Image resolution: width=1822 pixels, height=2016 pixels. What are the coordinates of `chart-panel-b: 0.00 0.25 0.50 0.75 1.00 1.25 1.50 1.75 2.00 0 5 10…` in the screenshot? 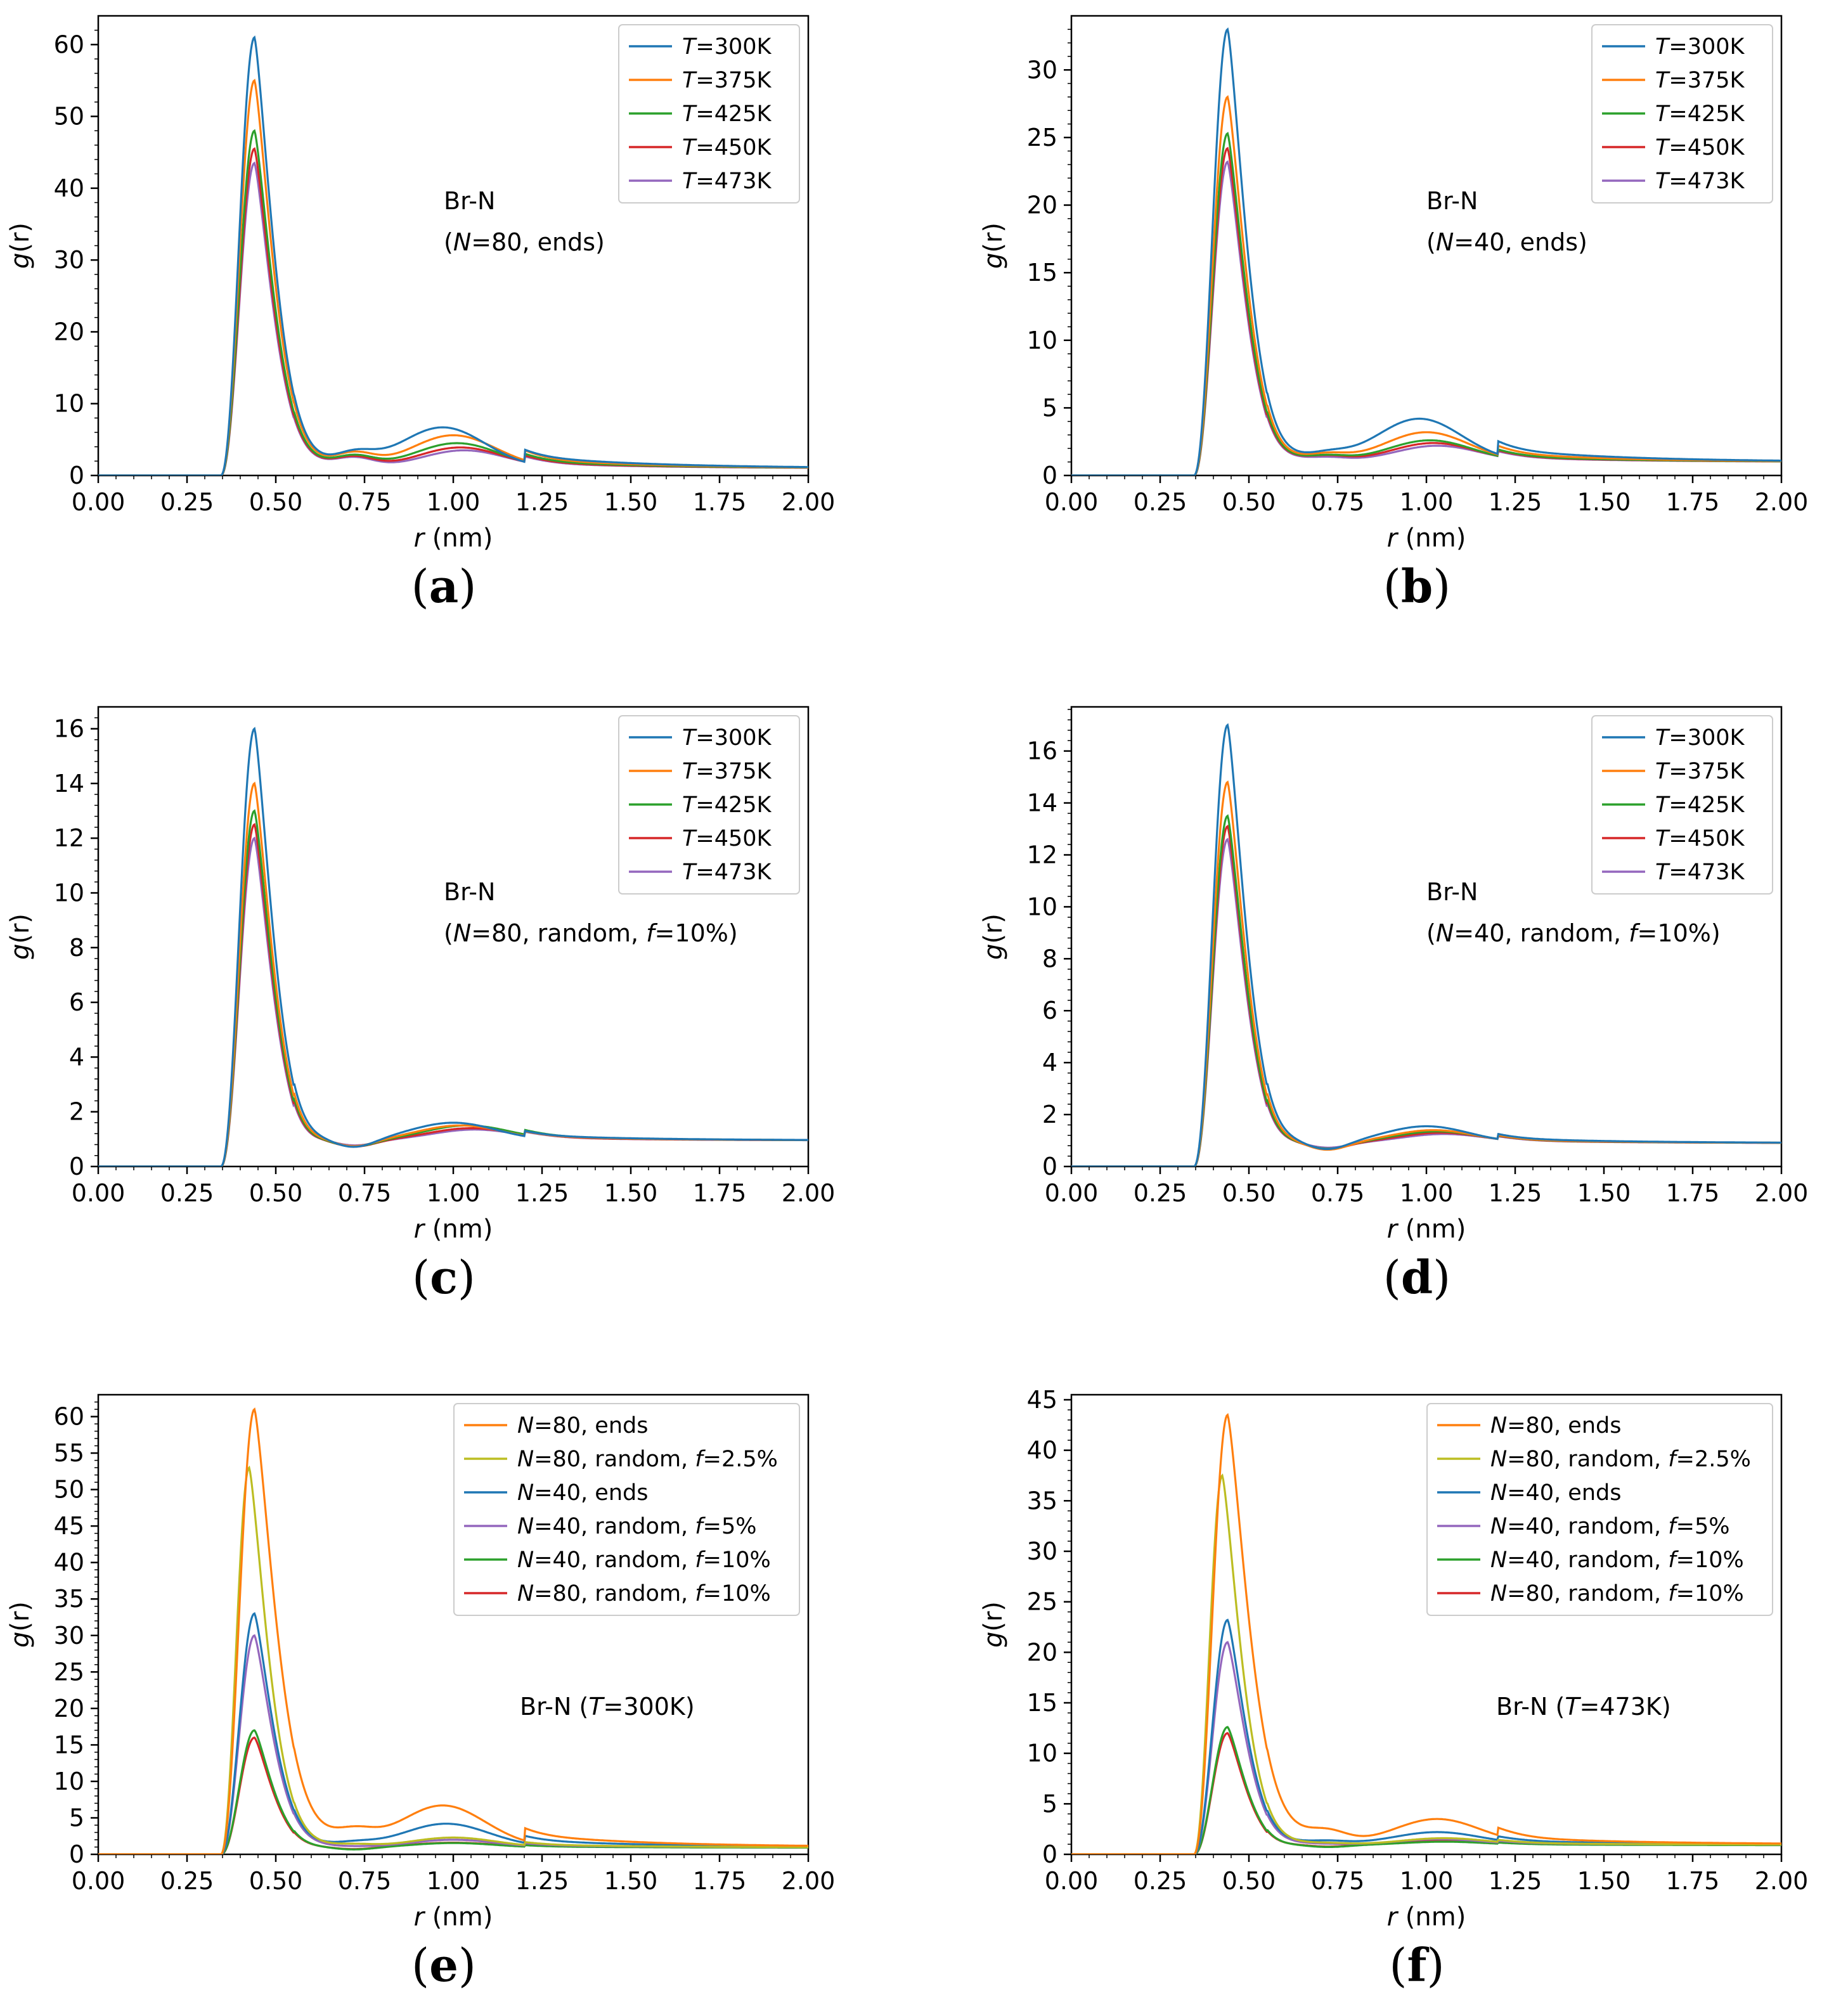 It's located at (1393, 314).